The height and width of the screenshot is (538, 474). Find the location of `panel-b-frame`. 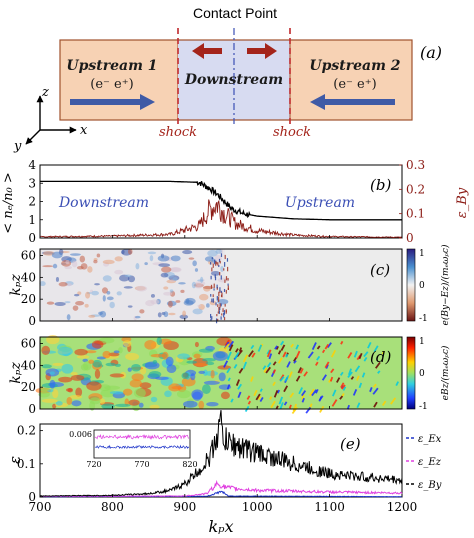

panel-b-frame is located at coordinates (221, 201).